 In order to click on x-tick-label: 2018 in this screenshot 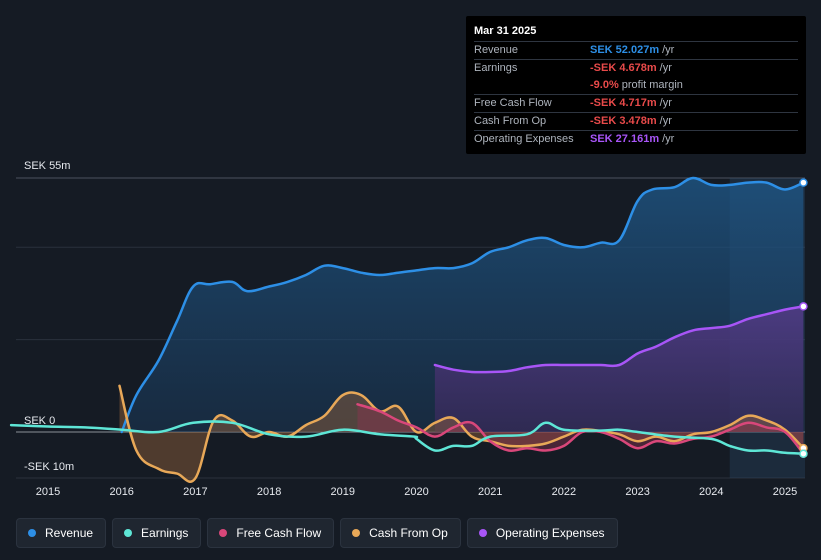, I will do `click(269, 492)`.